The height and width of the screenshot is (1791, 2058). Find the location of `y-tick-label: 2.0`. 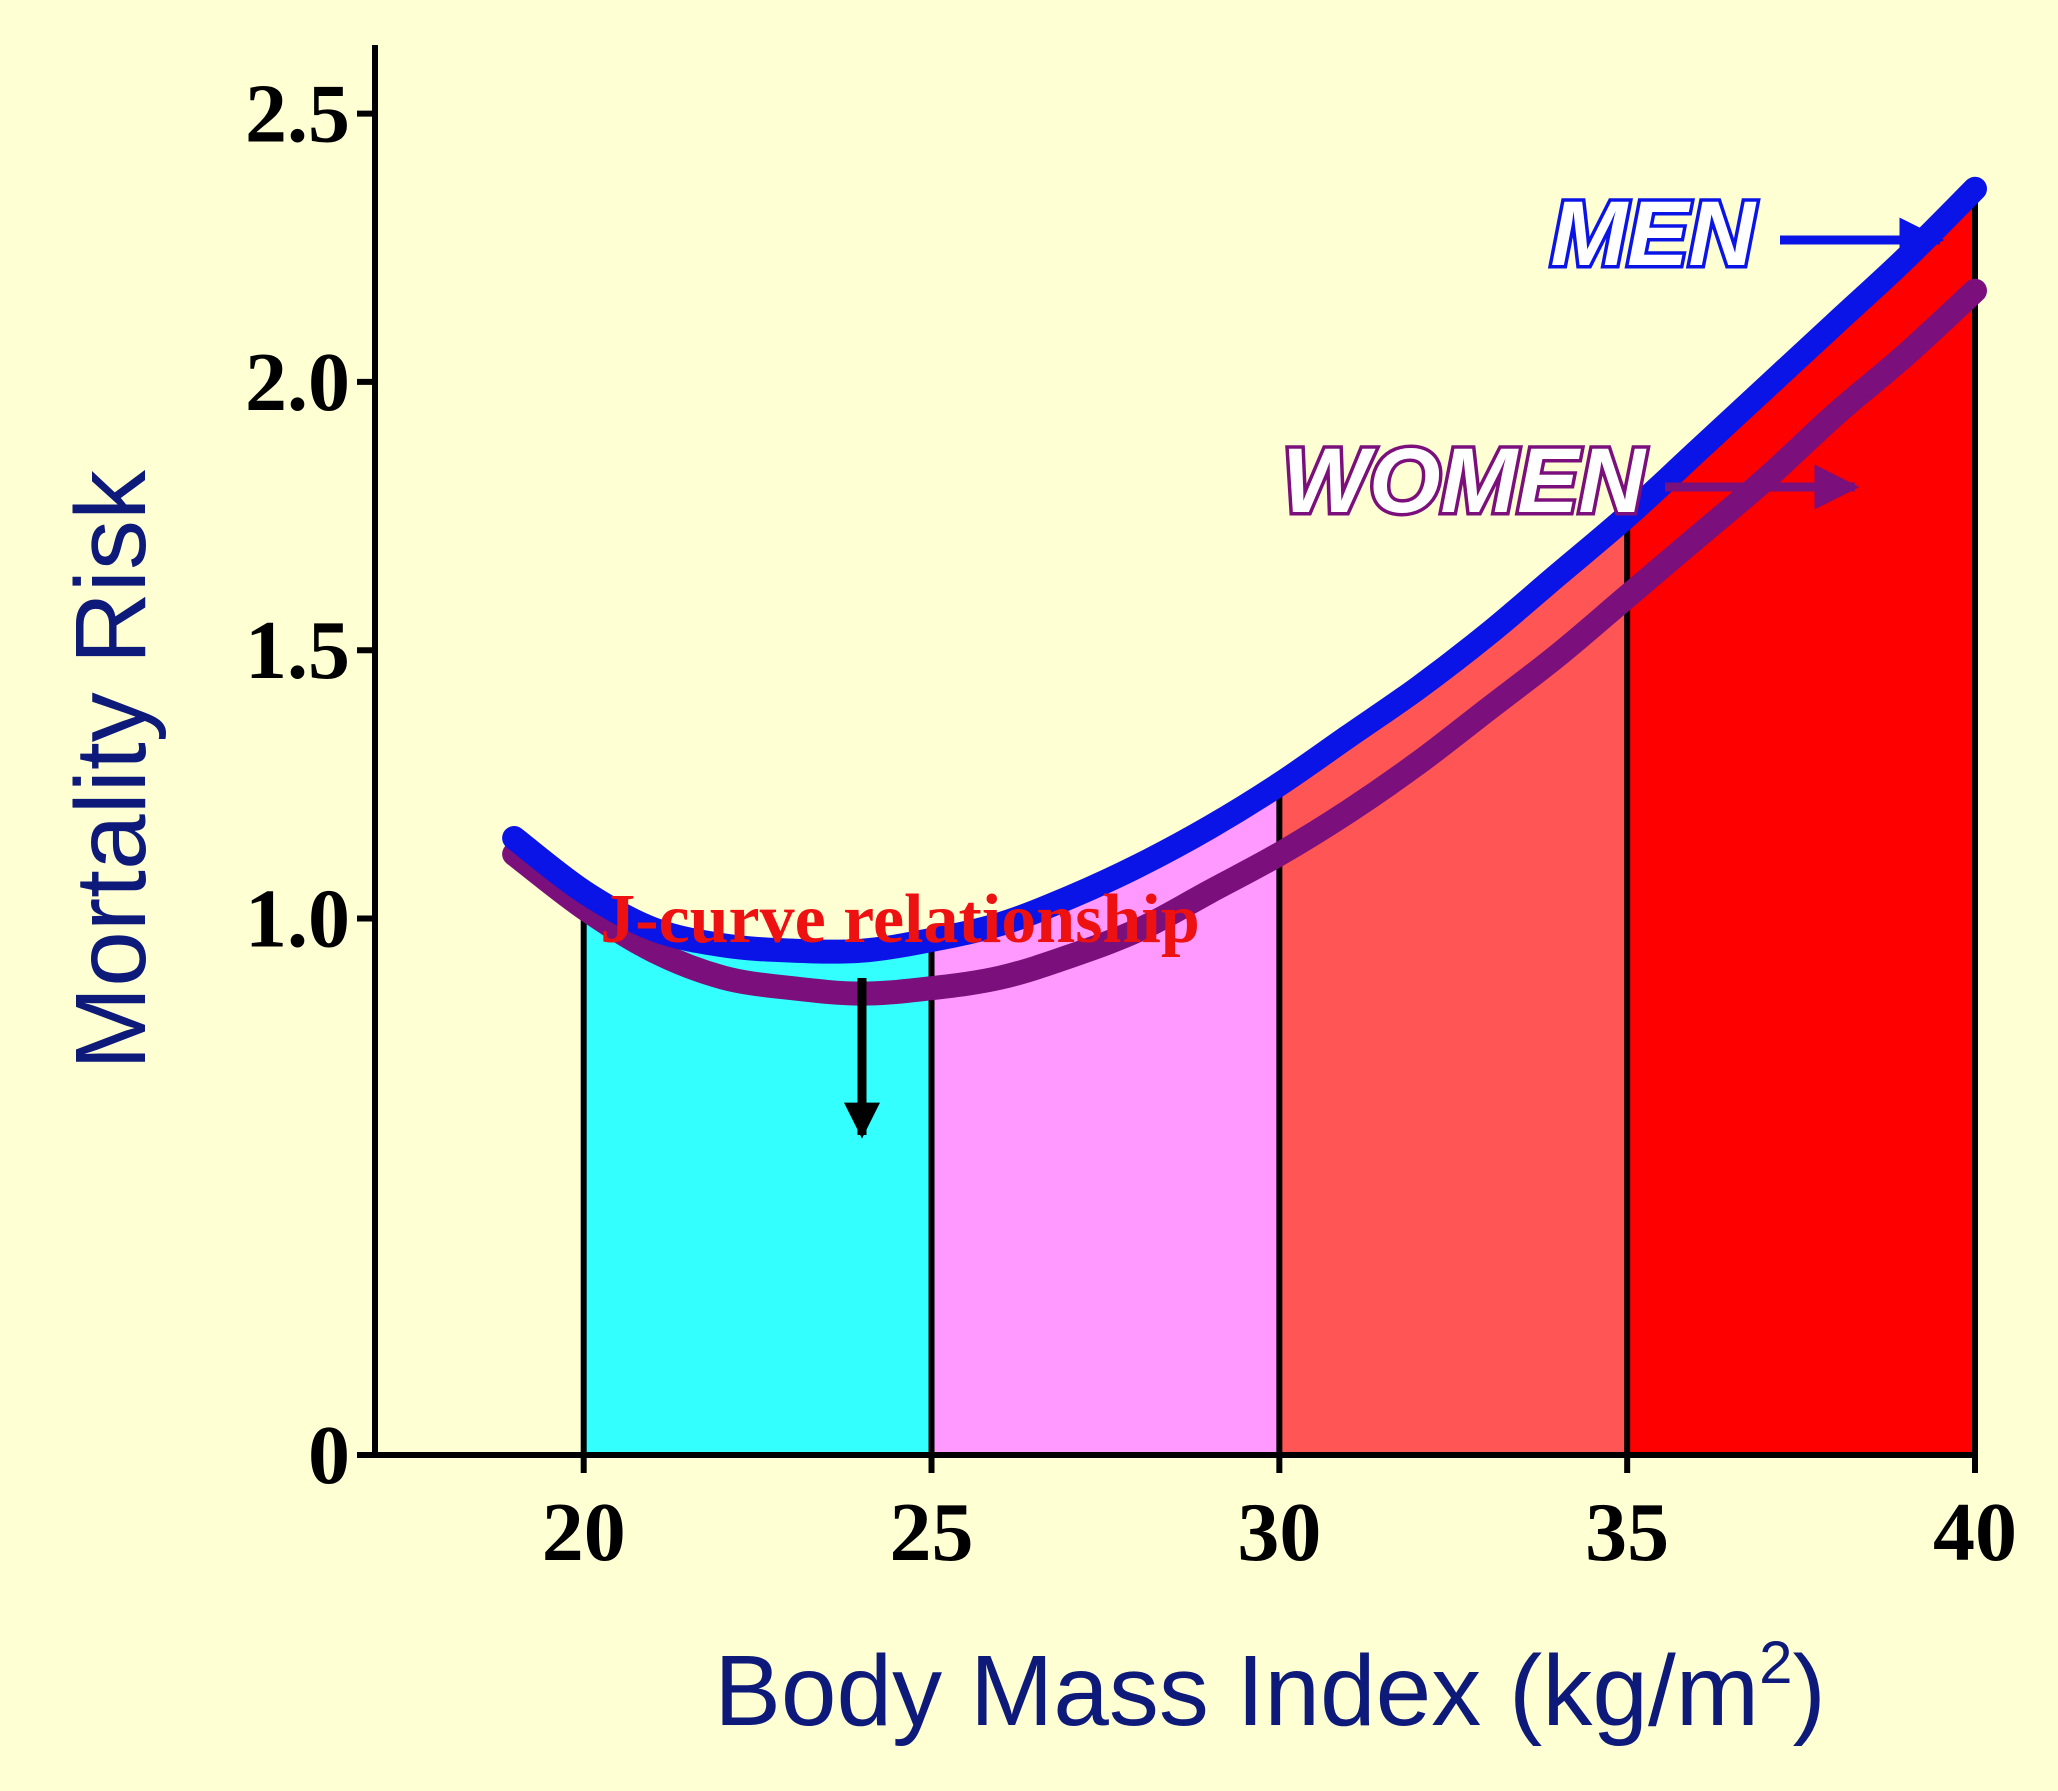

y-tick-label: 2.0 is located at coordinates (297, 382).